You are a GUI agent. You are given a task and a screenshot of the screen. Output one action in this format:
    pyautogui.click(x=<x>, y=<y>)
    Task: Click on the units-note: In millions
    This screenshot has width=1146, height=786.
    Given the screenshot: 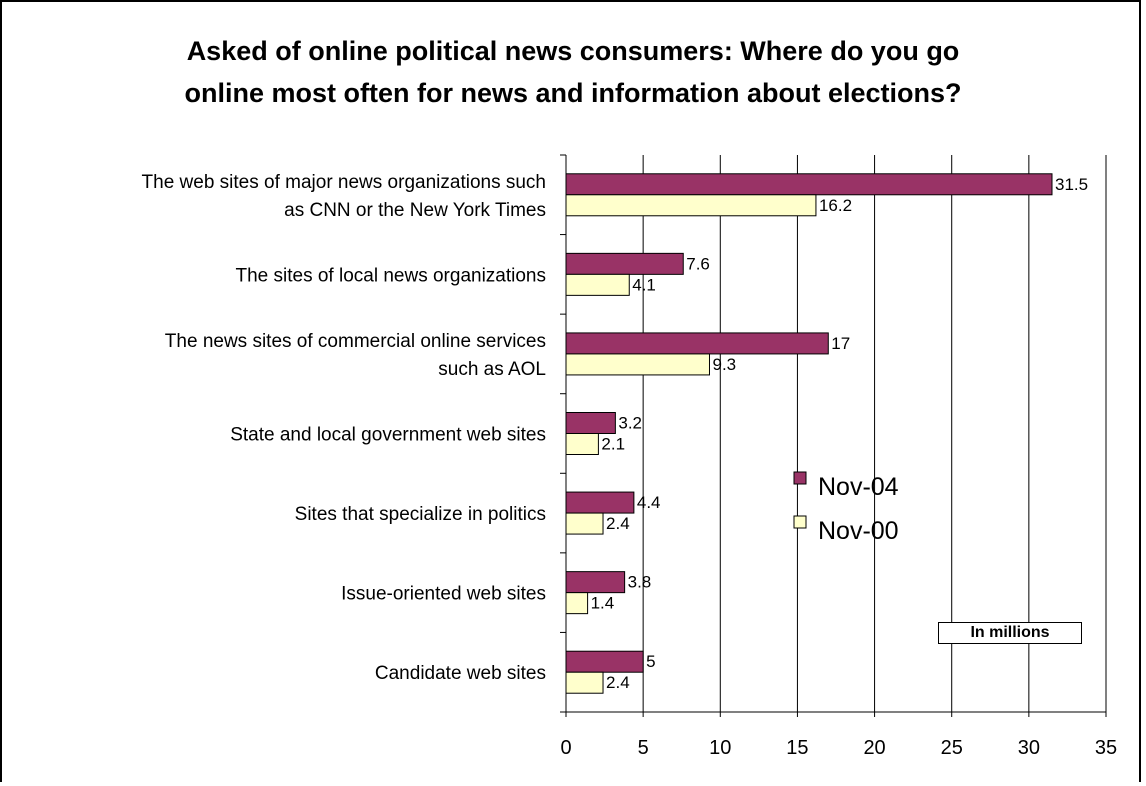 What is the action you would take?
    pyautogui.click(x=1010, y=633)
    